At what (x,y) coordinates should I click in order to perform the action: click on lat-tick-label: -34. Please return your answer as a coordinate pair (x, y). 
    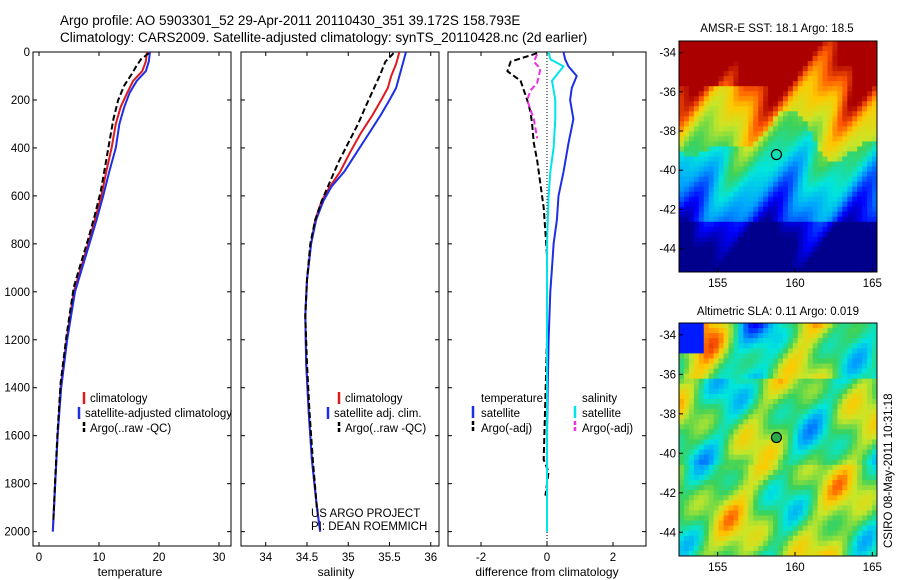
    Looking at the image, I should click on (667, 54).